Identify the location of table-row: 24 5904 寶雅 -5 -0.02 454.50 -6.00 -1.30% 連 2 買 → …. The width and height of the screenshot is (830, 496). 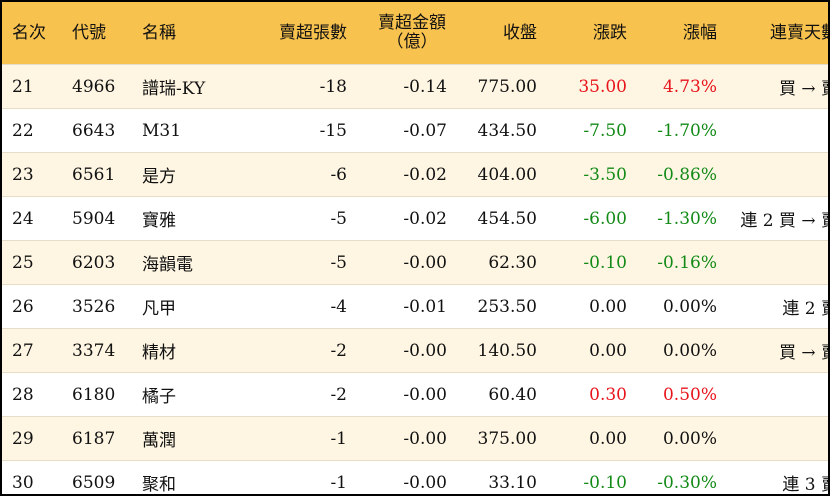
(415, 218).